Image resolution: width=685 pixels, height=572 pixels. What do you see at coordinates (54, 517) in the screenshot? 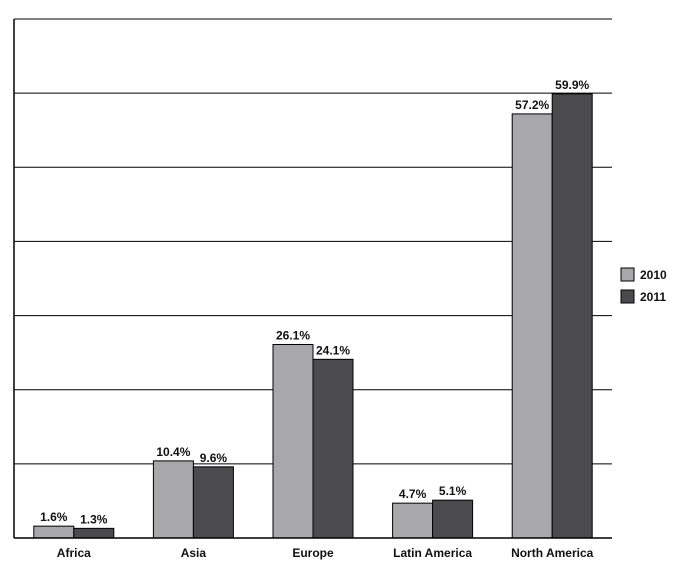
I see `value-label-africa-2010: 1.6%` at bounding box center [54, 517].